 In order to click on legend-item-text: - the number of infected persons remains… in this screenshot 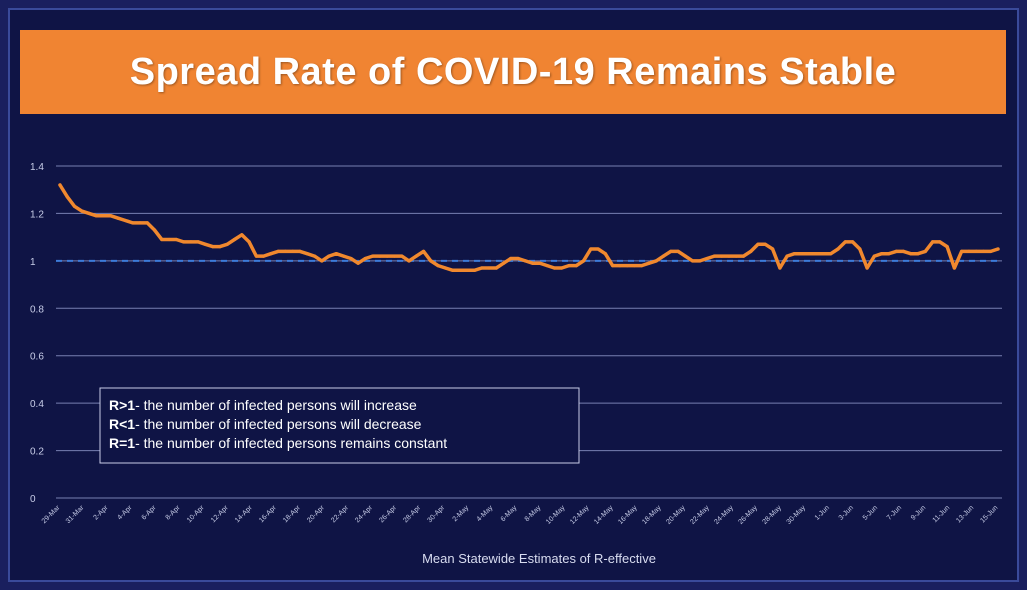, I will do `click(291, 443)`.